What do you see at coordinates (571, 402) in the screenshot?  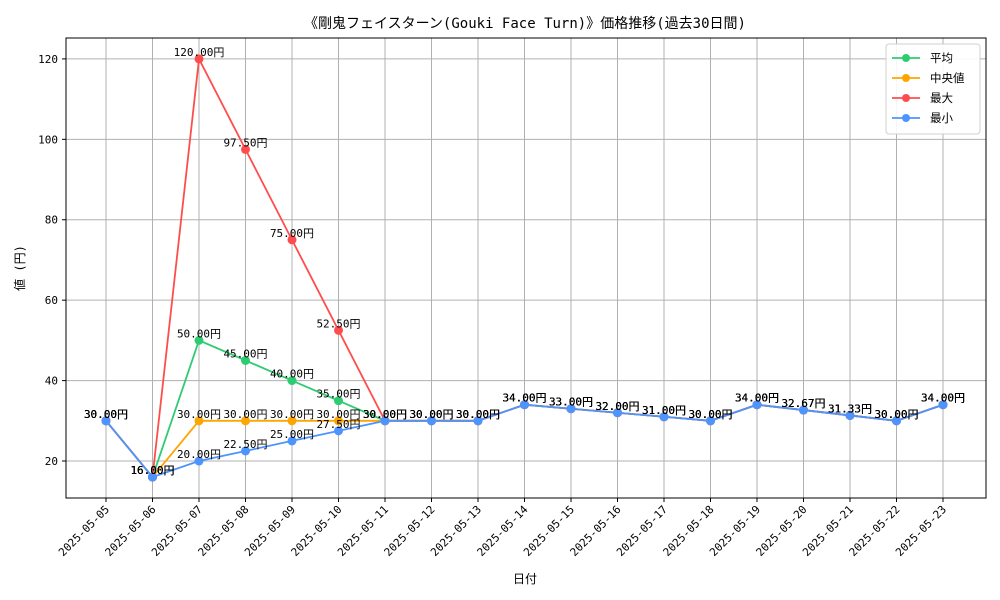 I see `data-label: 33.00円` at bounding box center [571, 402].